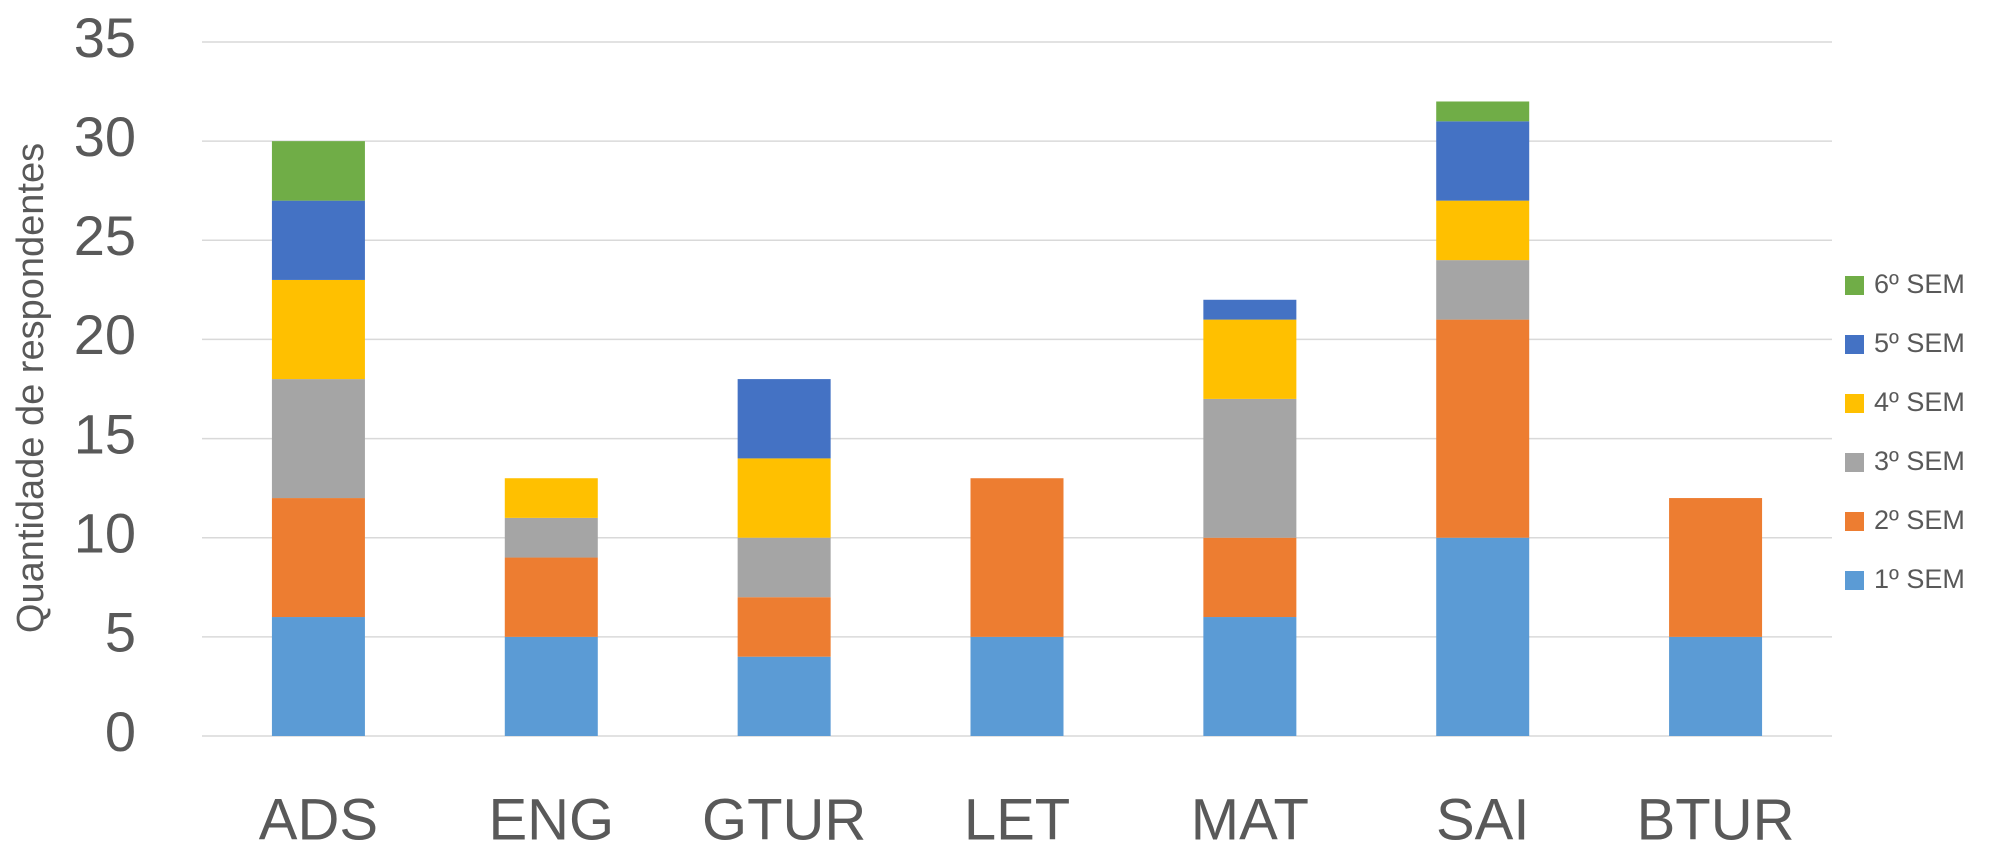 This screenshot has height=849, width=2013. I want to click on y-axis-label: Quantidade de respondentes, so click(31, 388).